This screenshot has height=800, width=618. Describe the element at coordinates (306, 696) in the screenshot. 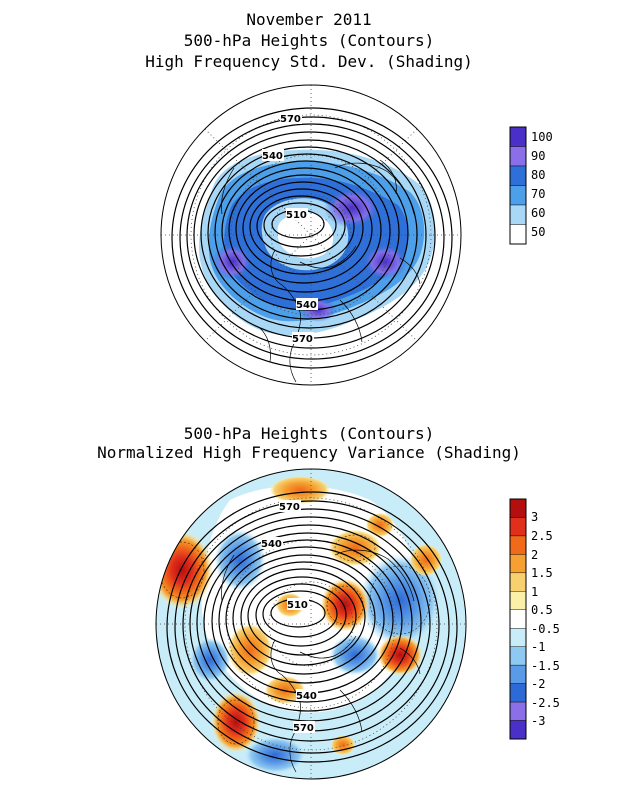

I see `bottom-contour-label-540-s: 540` at that location.